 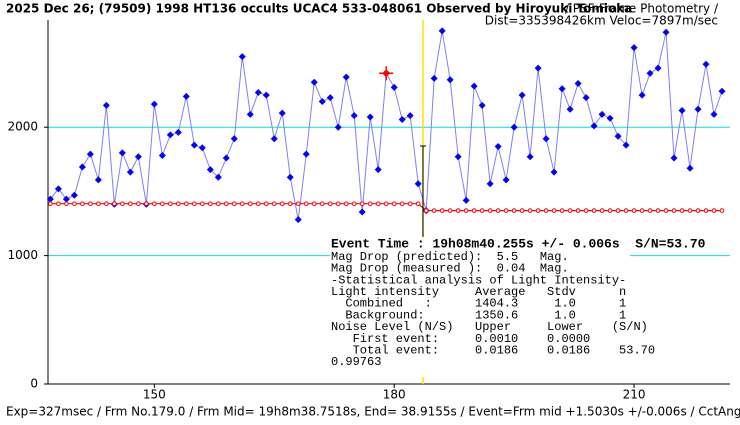 What do you see at coordinates (478, 292) in the screenshot?
I see `annotation: Light intensity Average Stdv n` at bounding box center [478, 292].